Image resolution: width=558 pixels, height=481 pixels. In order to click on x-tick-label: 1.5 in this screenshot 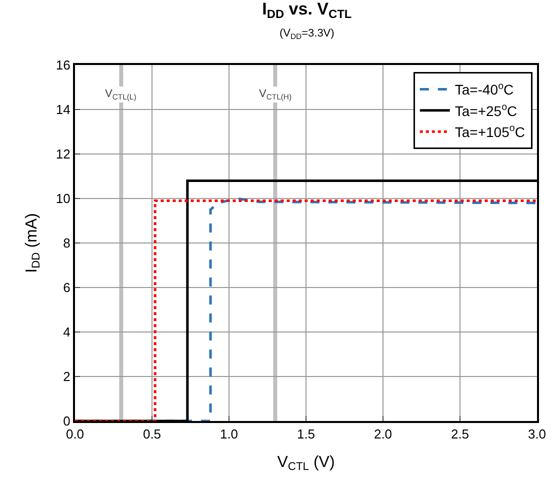, I will do `click(306, 434)`.